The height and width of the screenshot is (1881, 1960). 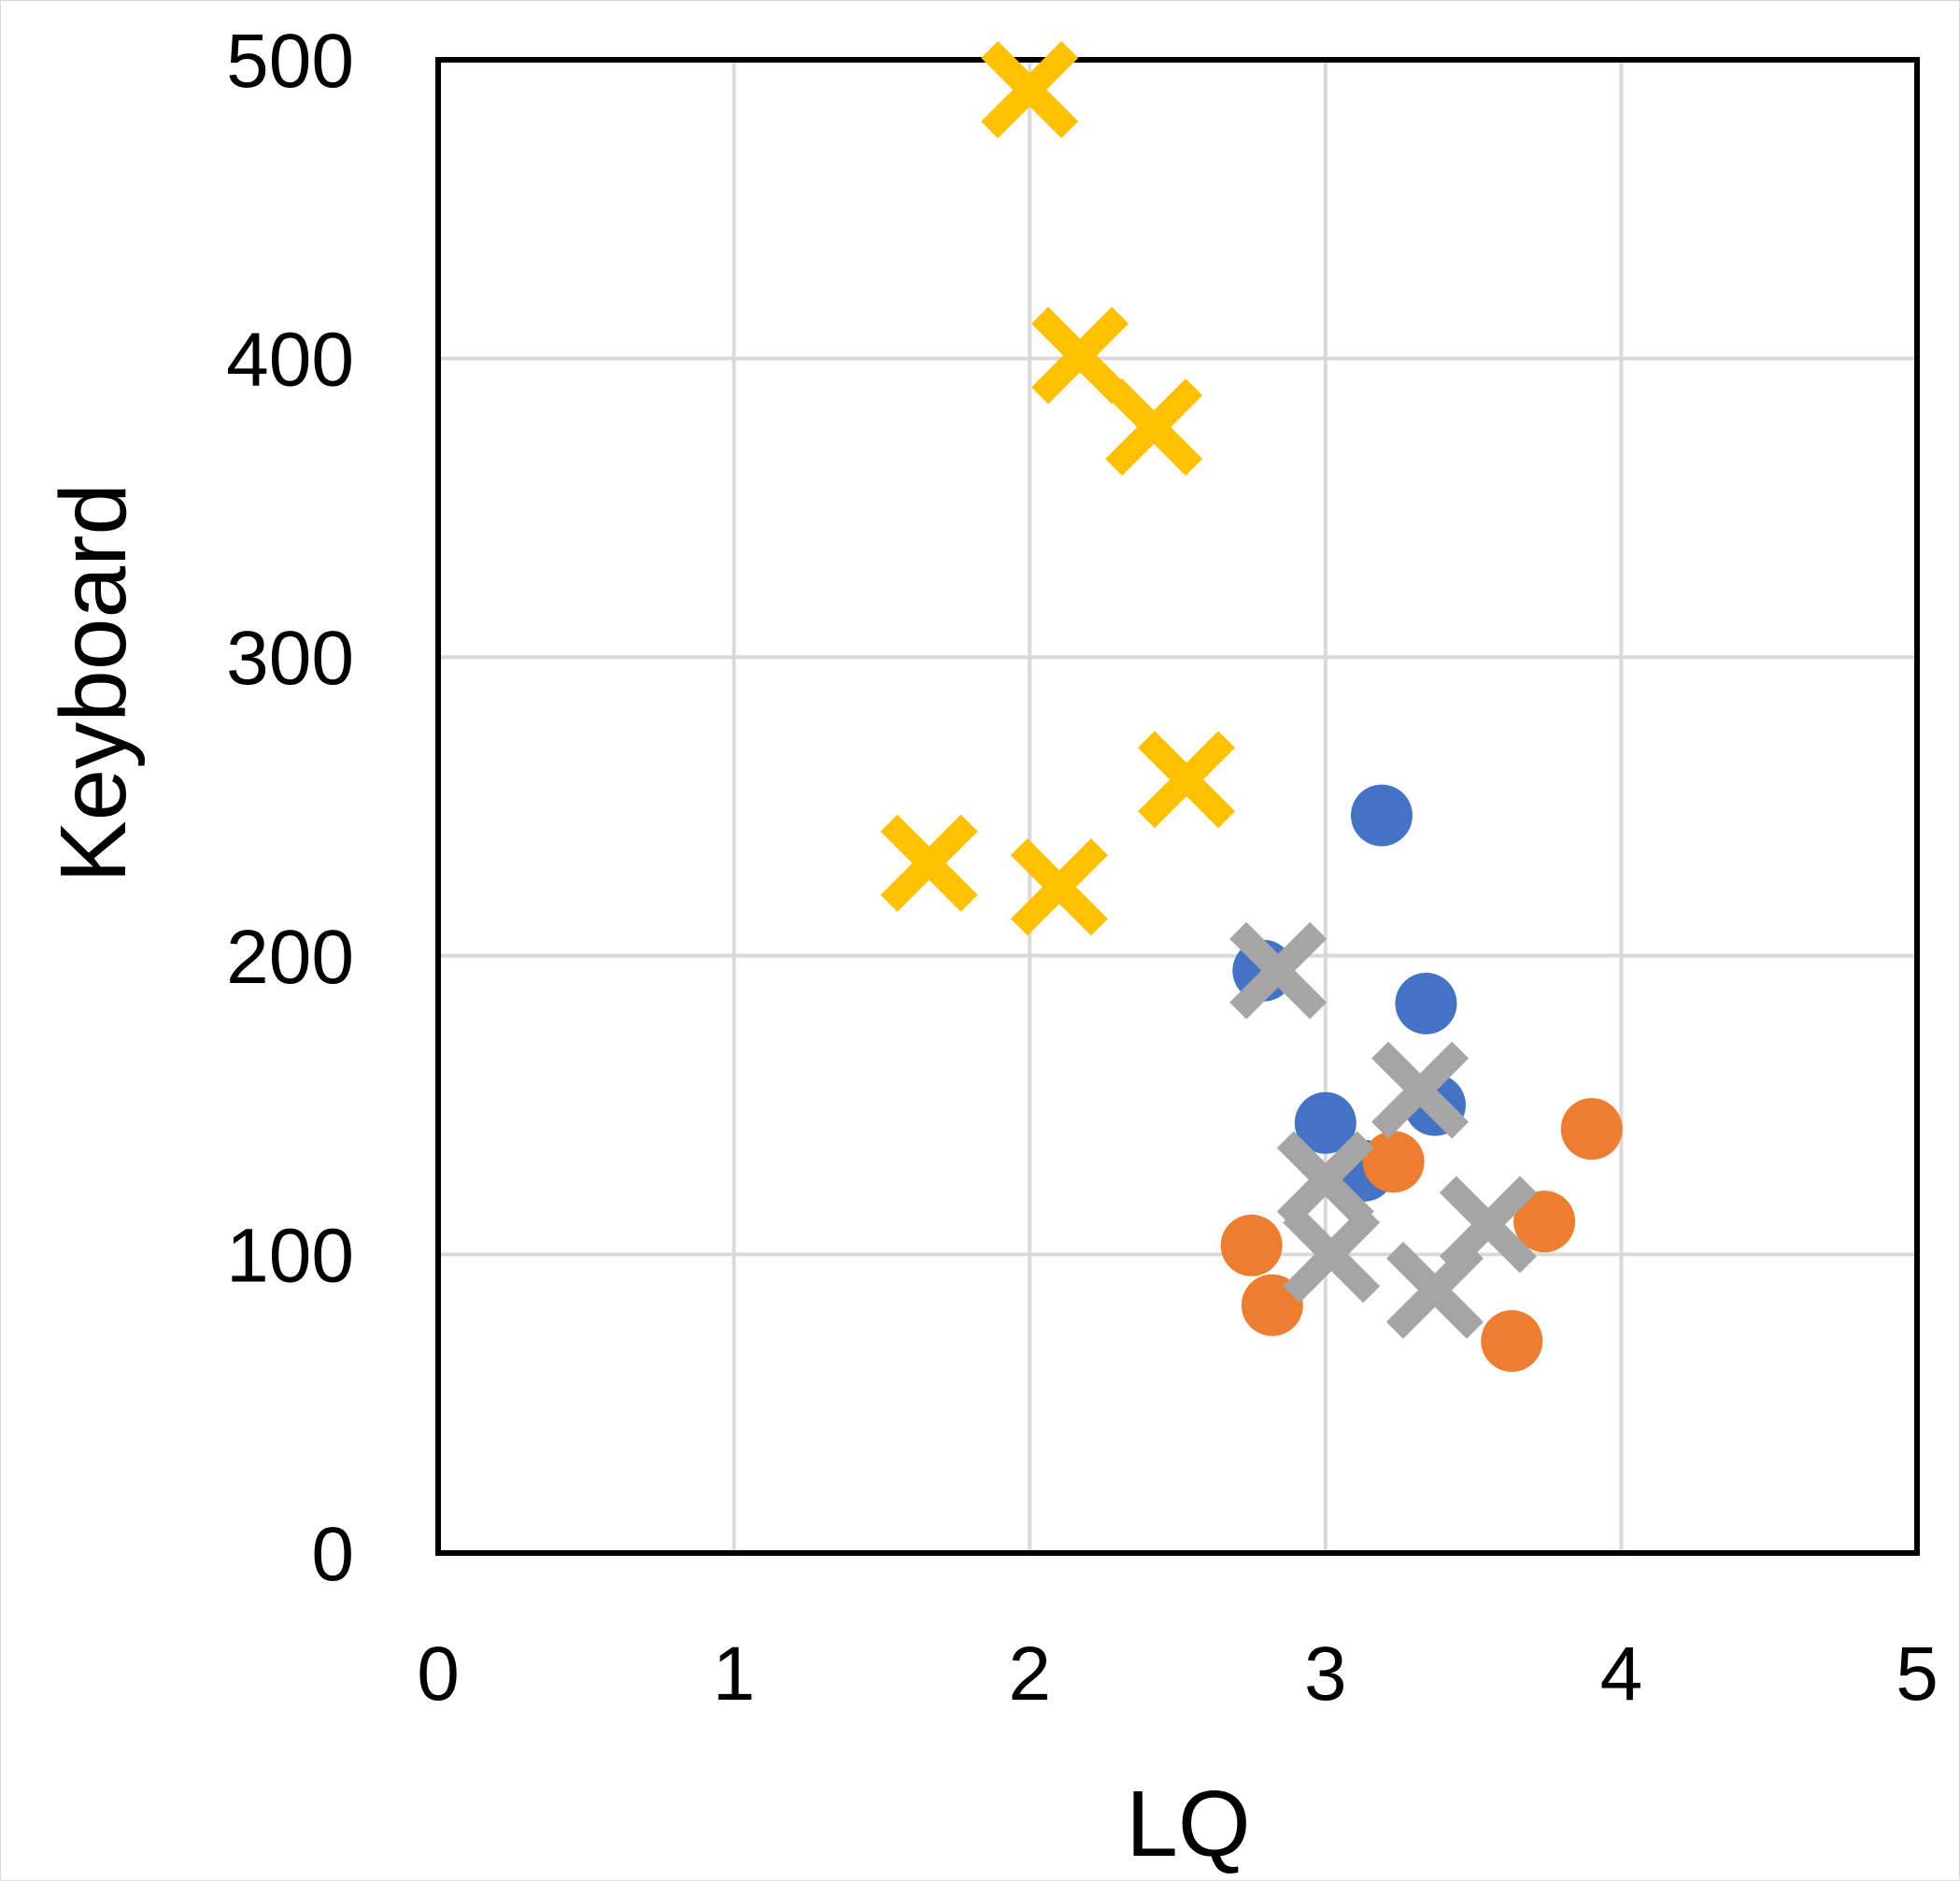 I want to click on y-tick-label: 400, so click(x=290, y=360).